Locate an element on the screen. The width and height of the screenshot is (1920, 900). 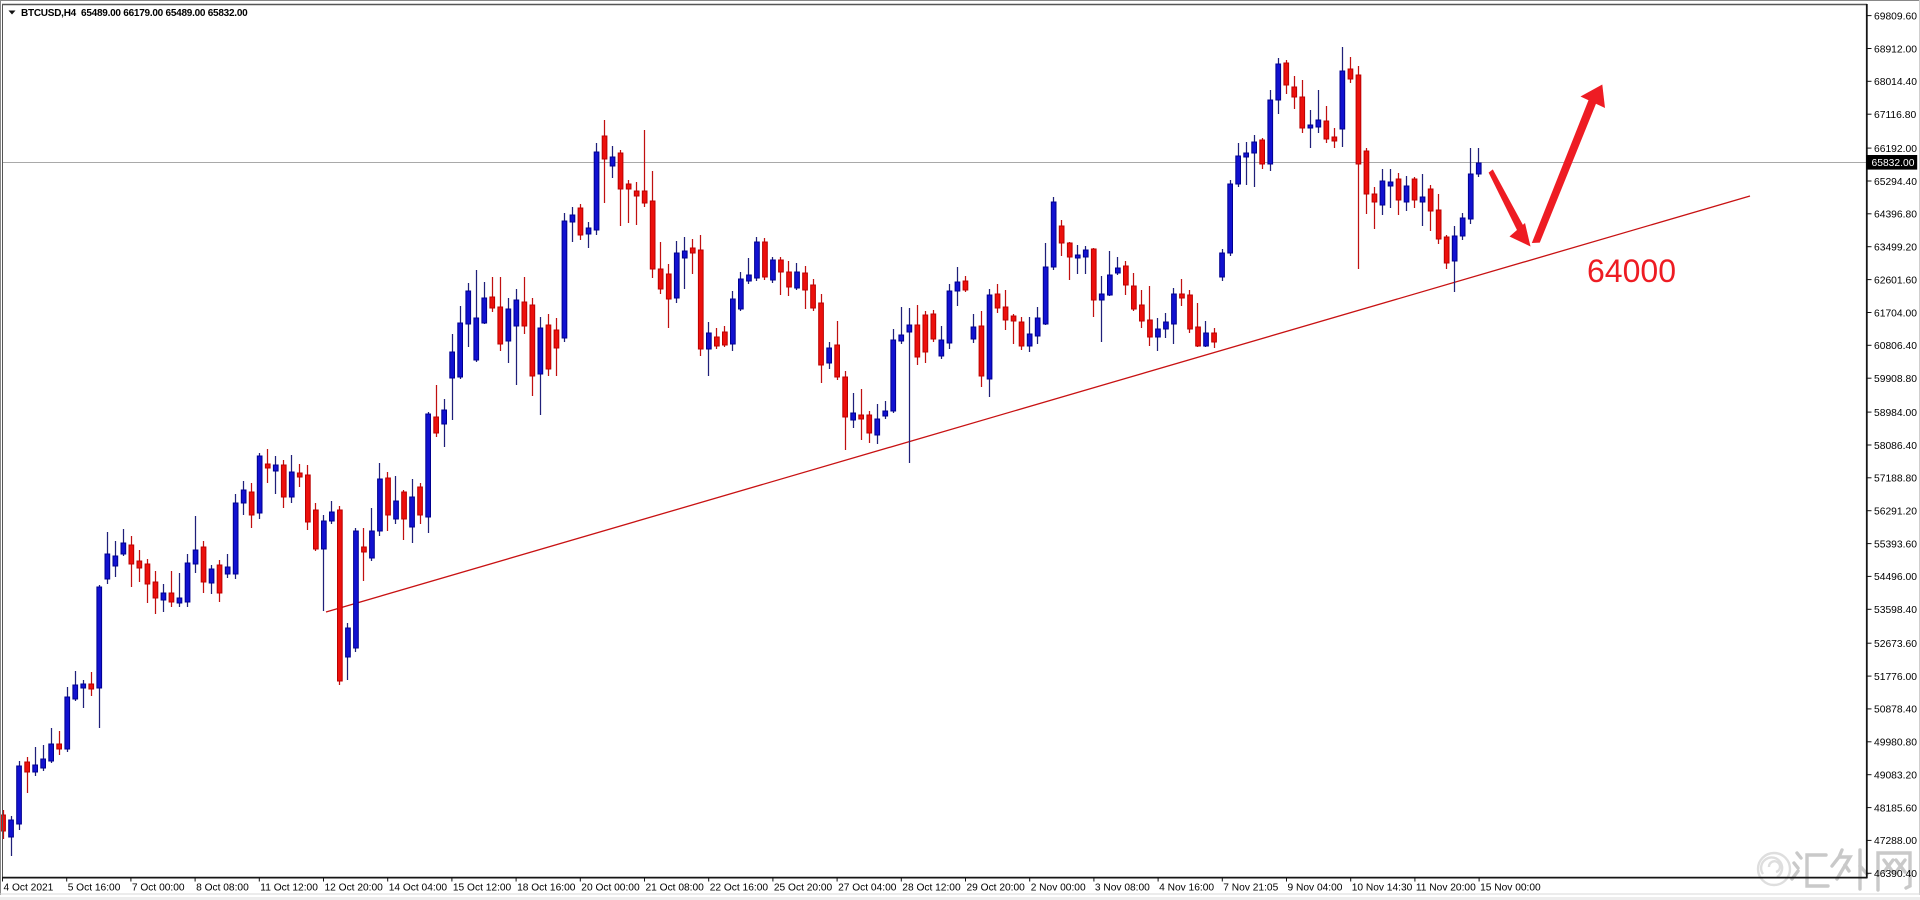
svg-text: 65832.00 is located at coordinates (1893, 163).